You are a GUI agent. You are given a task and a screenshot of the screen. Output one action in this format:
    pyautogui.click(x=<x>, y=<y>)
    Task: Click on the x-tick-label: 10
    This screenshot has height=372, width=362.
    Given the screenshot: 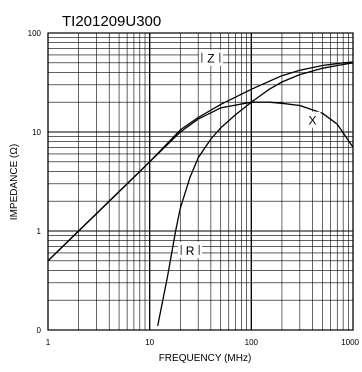 What is the action you would take?
    pyautogui.click(x=149, y=342)
    